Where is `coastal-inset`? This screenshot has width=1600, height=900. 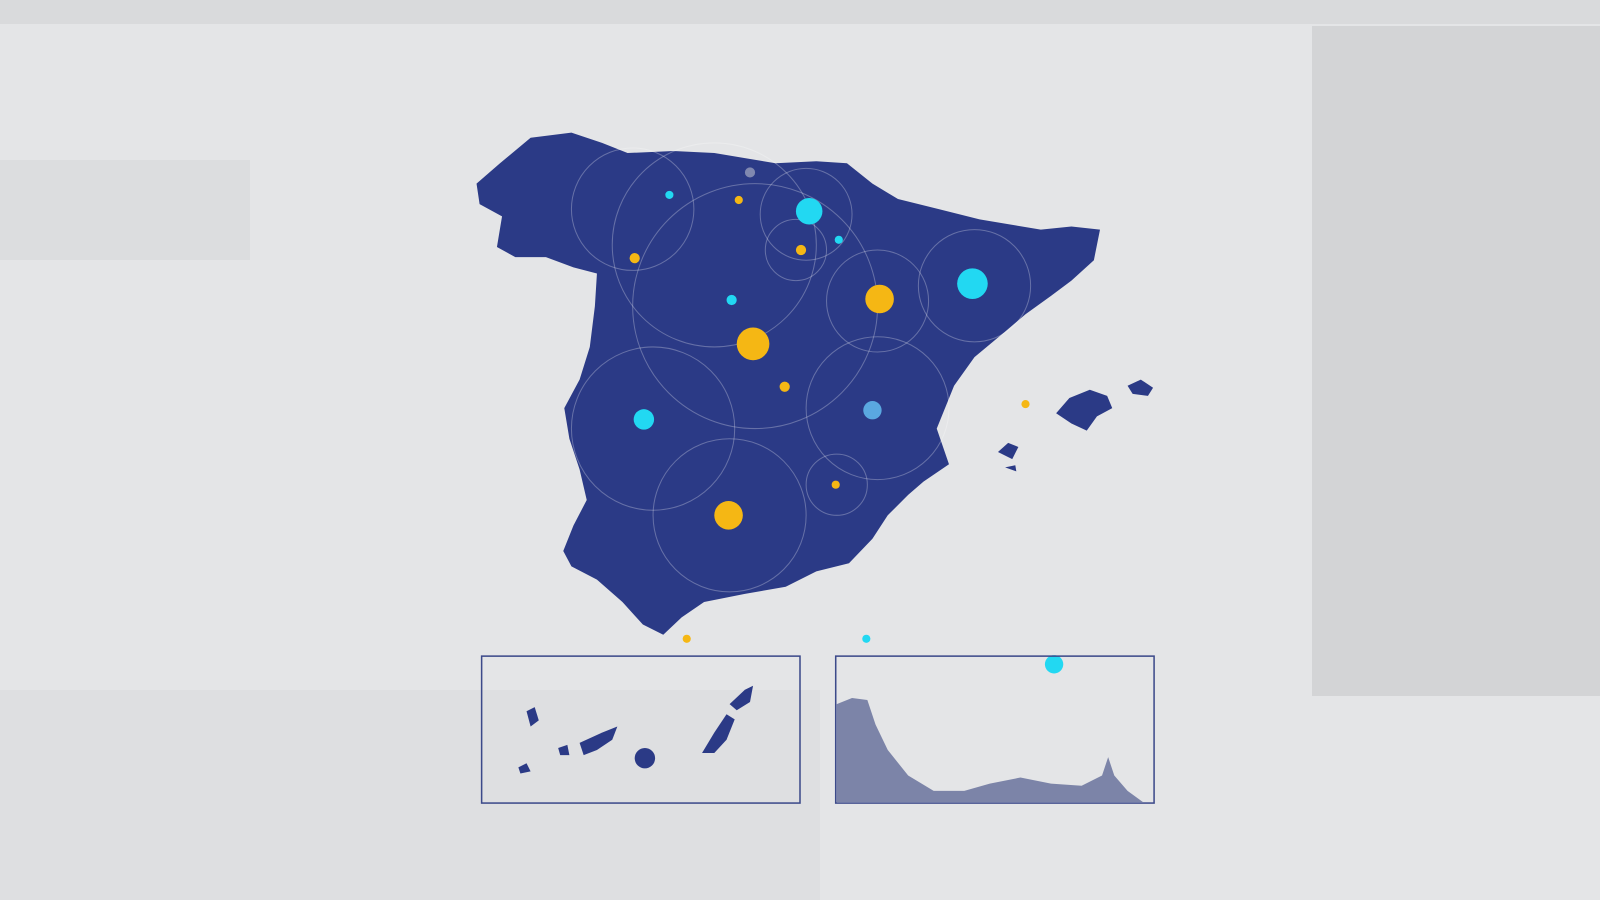
coastal-inset is located at coordinates (994, 729).